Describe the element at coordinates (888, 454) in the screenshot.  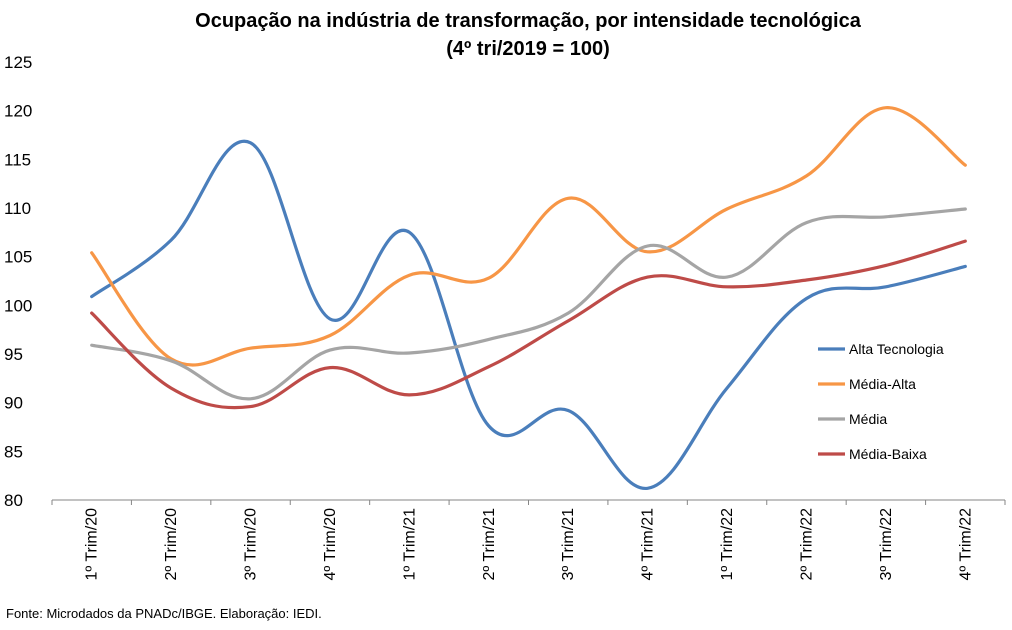
I see `legend-label-media-baixa: Média-Baixa` at that location.